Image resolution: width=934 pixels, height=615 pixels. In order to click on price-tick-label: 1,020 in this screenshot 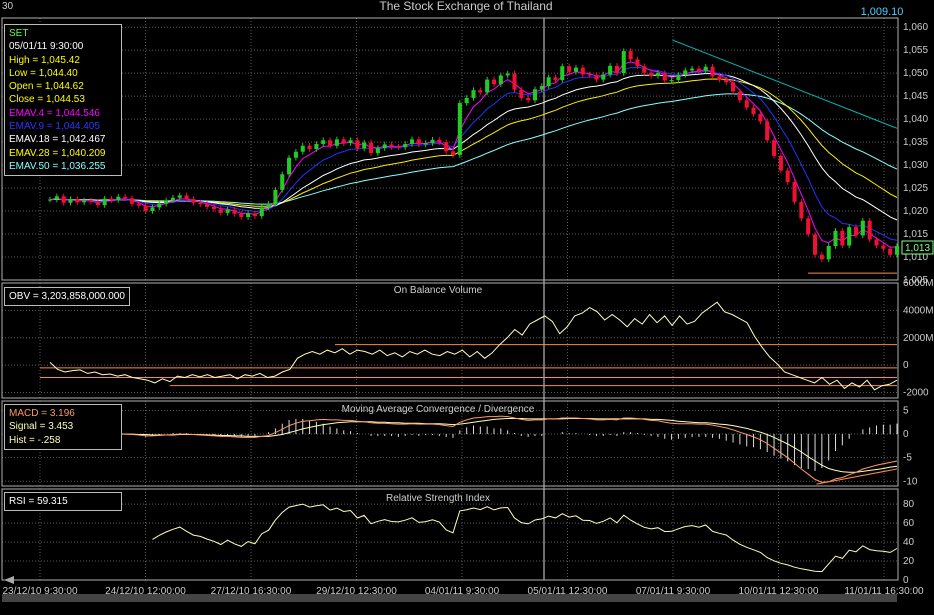, I will do `click(915, 211)`.